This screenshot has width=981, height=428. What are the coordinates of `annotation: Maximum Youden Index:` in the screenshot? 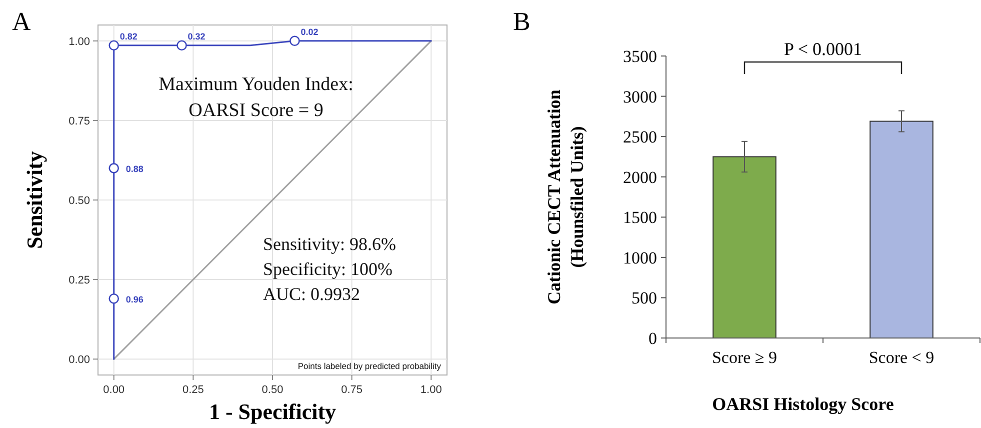 It's located at (256, 84).